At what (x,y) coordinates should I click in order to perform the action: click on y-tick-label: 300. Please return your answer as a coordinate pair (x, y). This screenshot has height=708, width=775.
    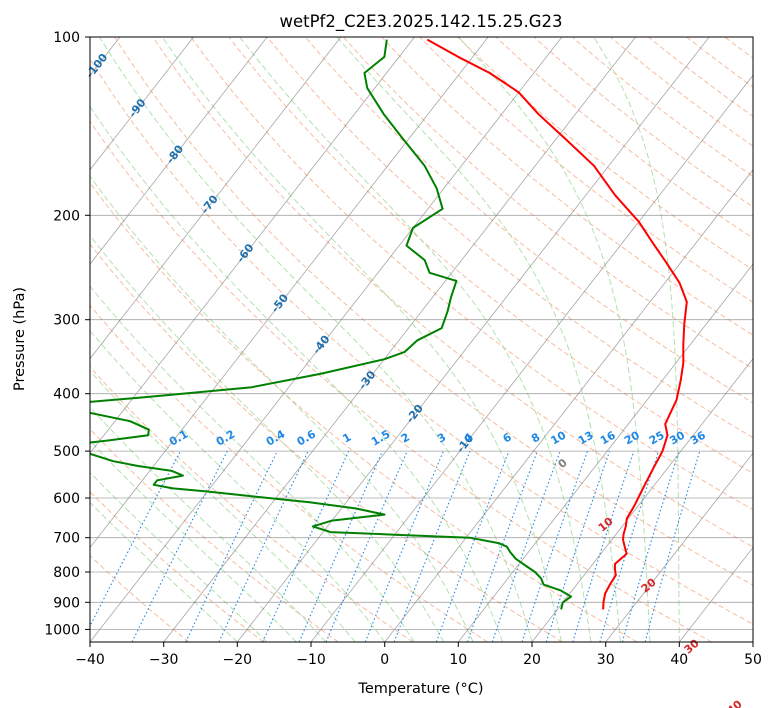
    Looking at the image, I should click on (66, 321).